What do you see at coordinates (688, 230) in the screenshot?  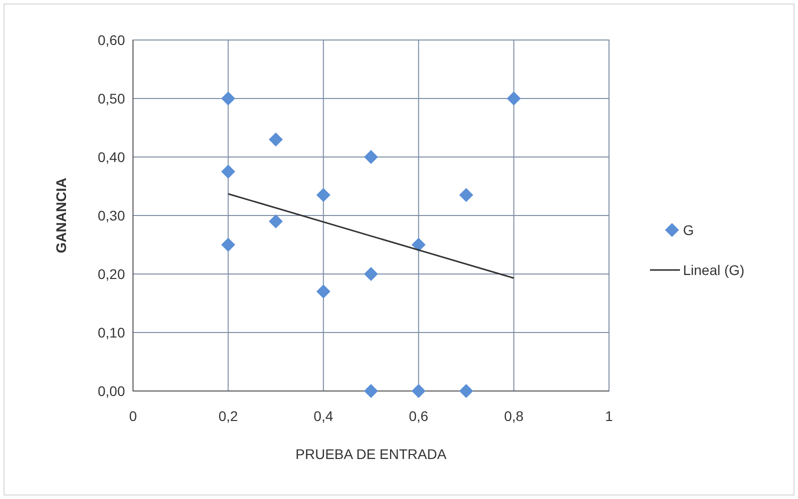 I see `legend-label: G` at bounding box center [688, 230].